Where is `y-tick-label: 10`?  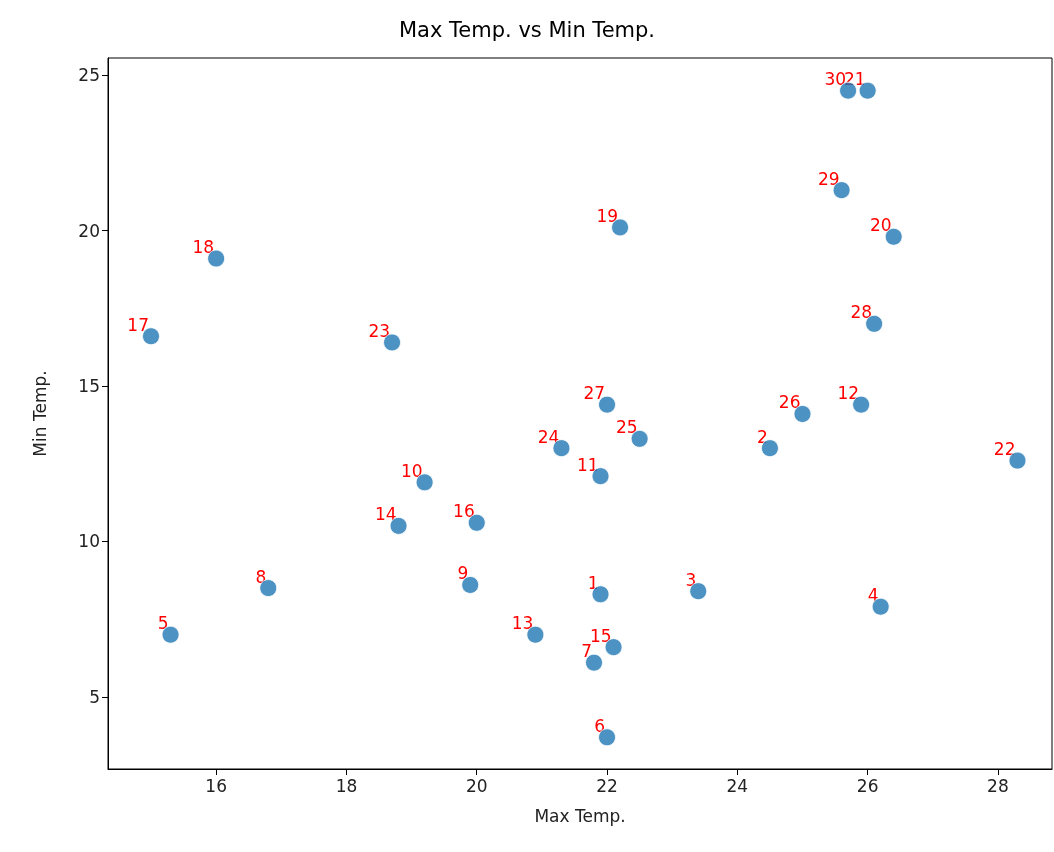
y-tick-label: 10 is located at coordinates (89, 541).